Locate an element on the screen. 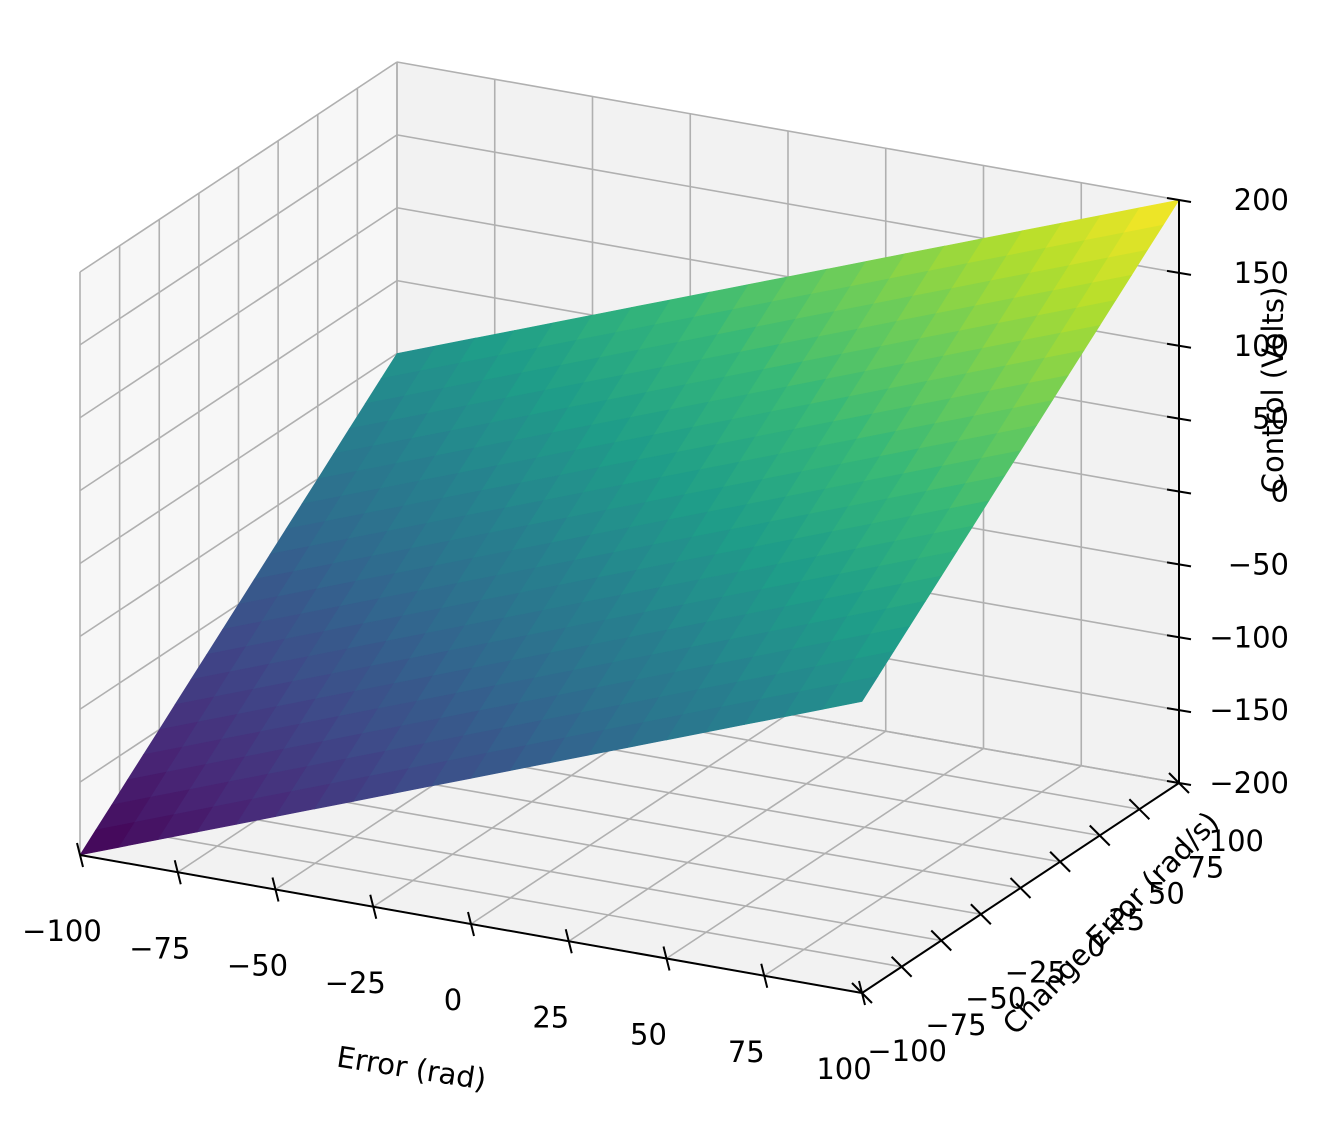 The image size is (1332, 1140). y-tick-label: −100 is located at coordinates (907, 1051).